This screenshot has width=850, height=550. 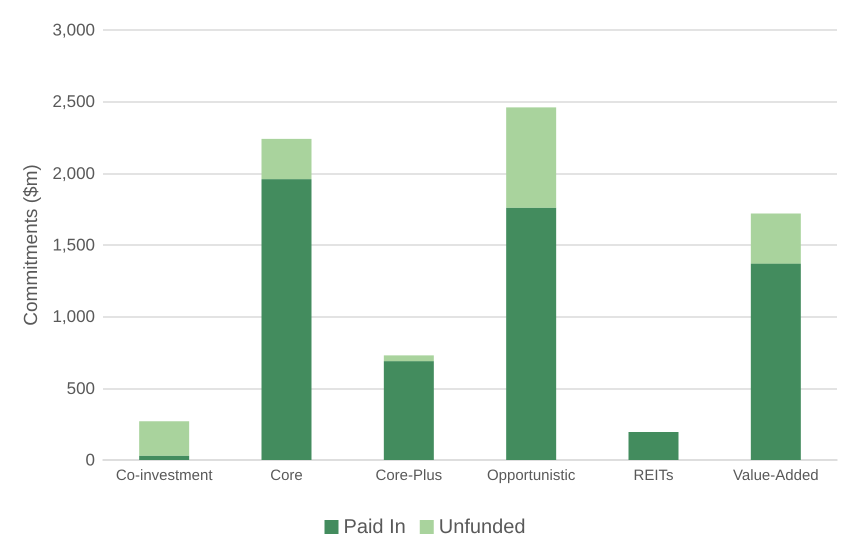 I want to click on legend-label: Unfunded, so click(x=482, y=527).